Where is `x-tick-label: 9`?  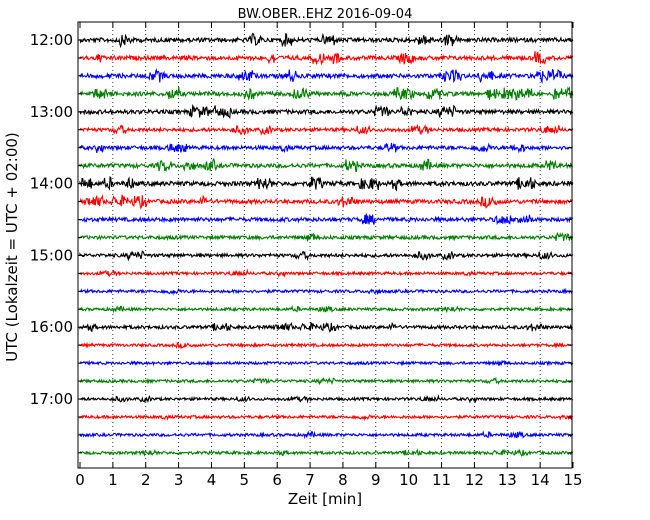 x-tick-label: 9 is located at coordinates (376, 480).